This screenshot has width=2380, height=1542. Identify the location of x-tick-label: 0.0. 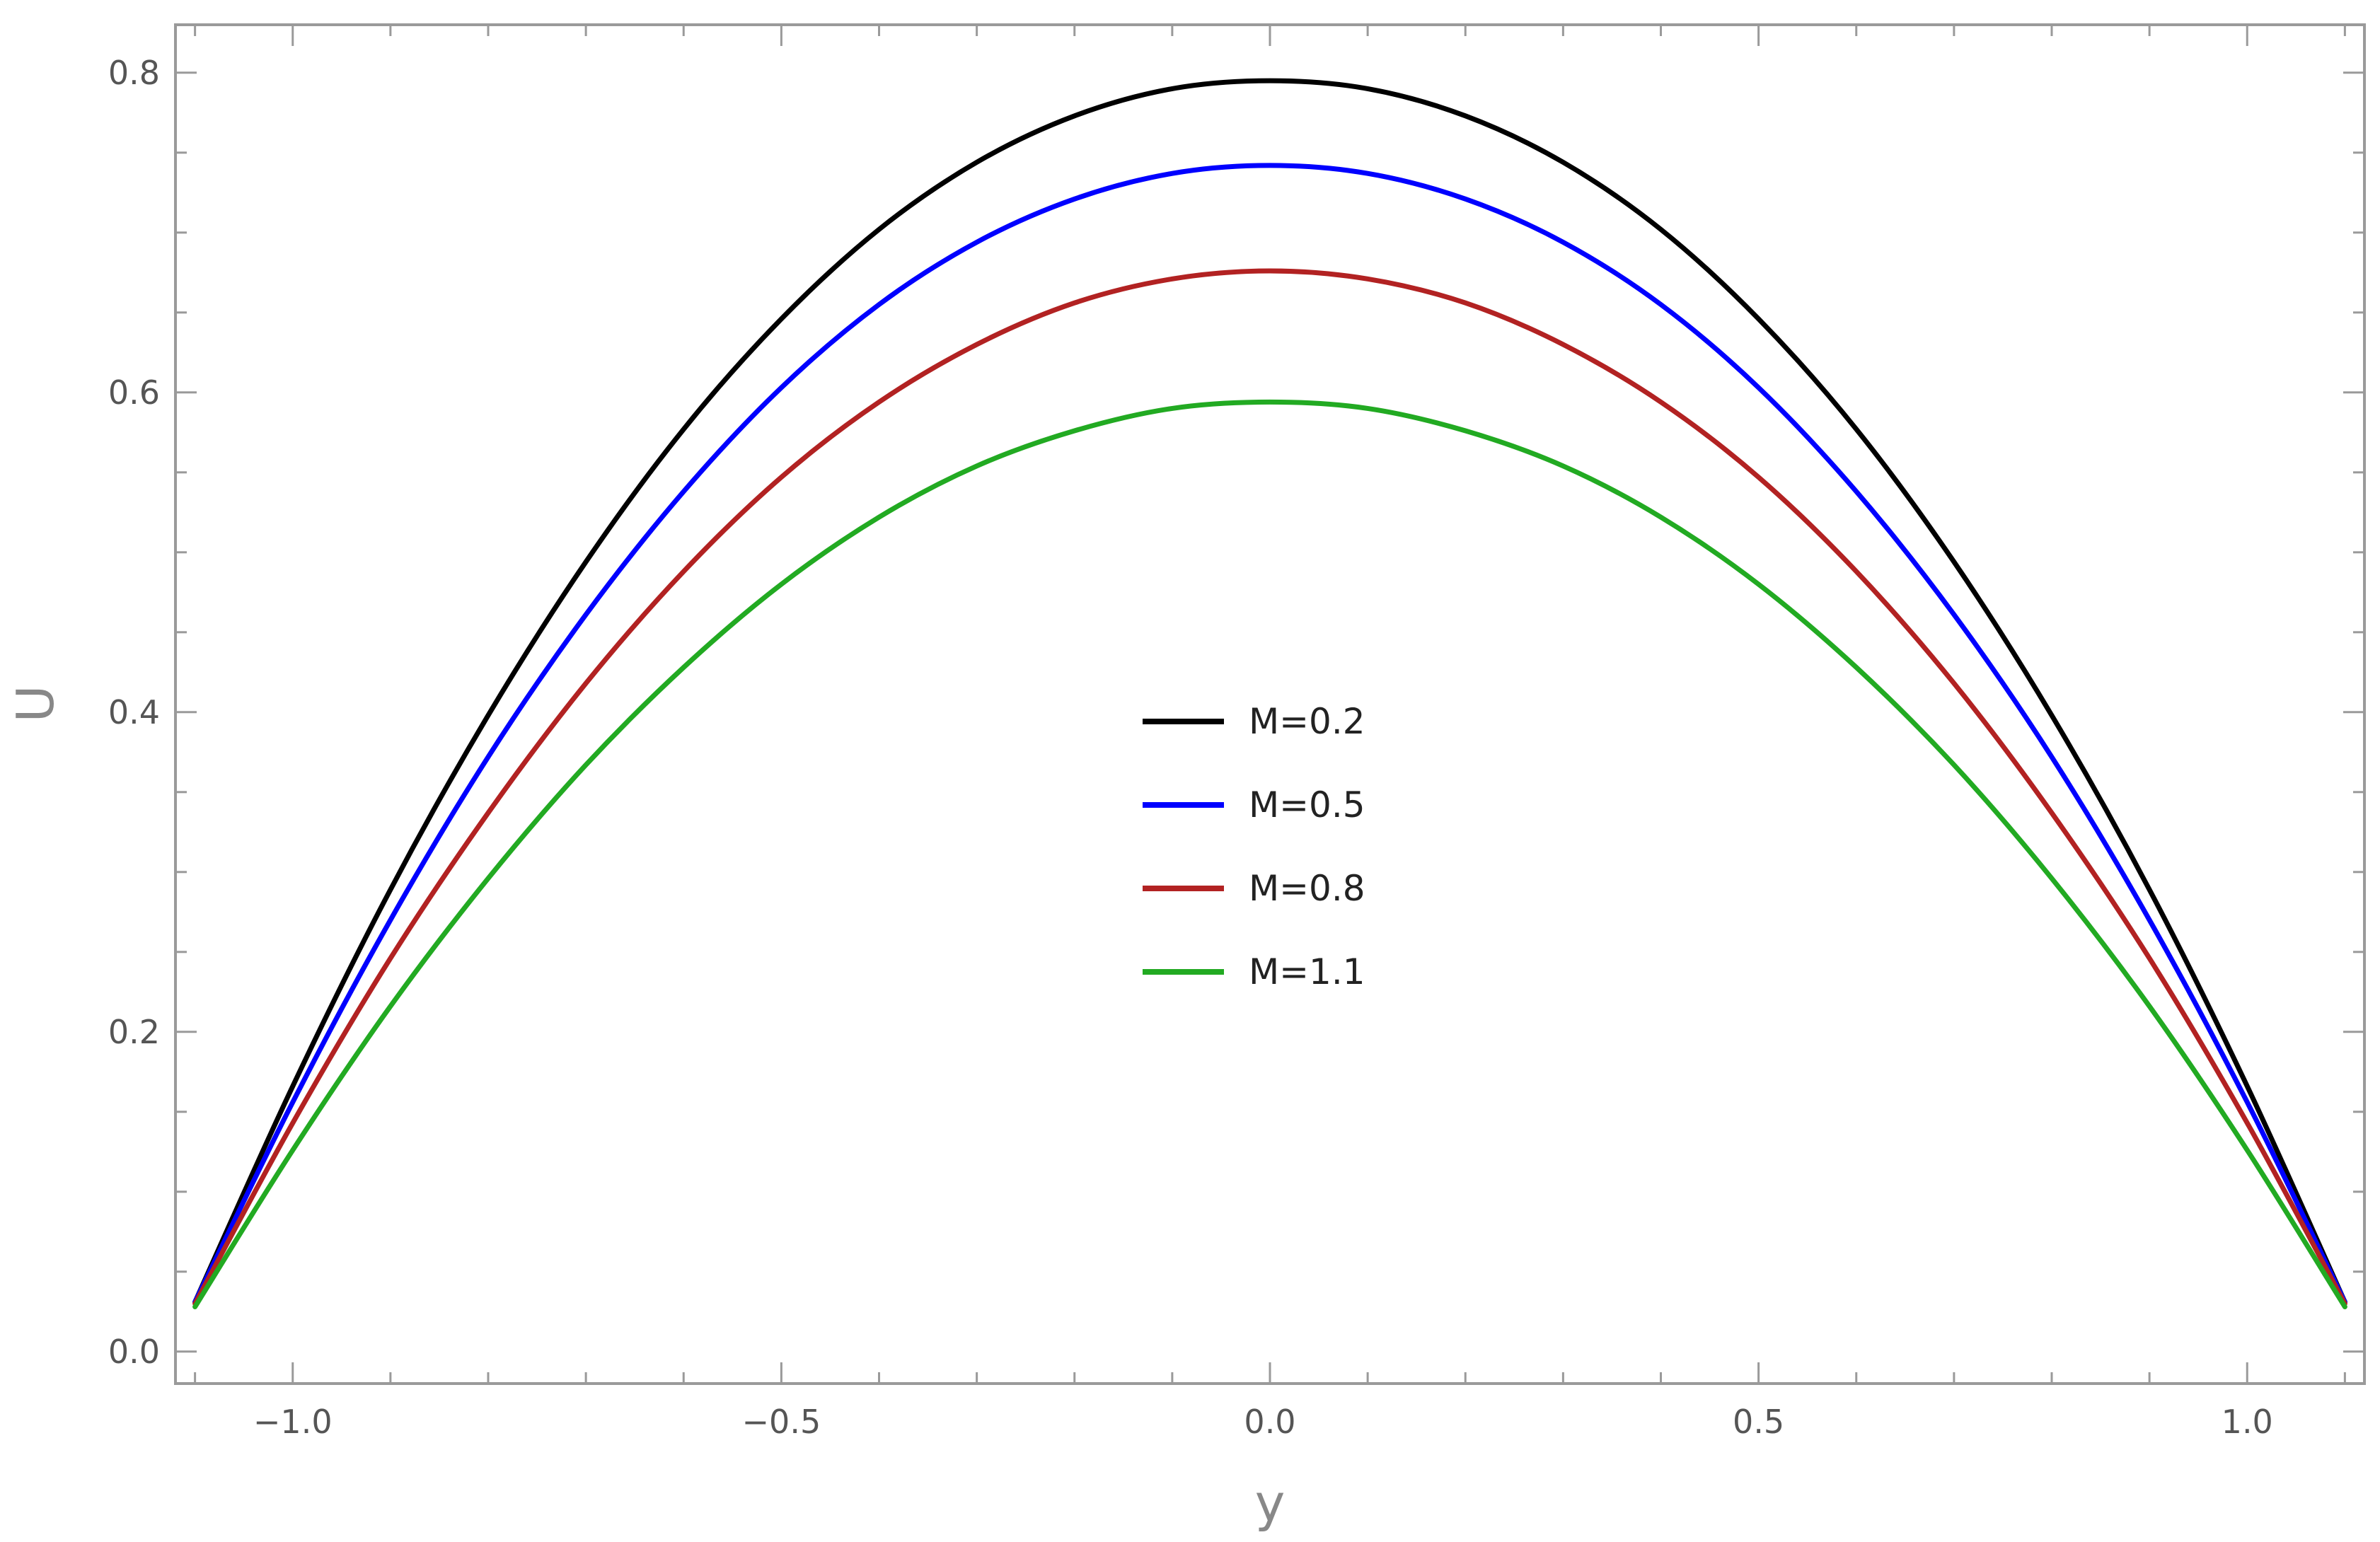
(1269, 1422).